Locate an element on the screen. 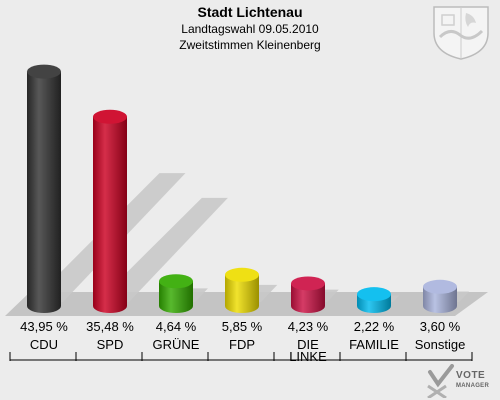 This screenshot has height=400, width=500. watermark-text: VOTE MANAGER is located at coordinates (478, 381).